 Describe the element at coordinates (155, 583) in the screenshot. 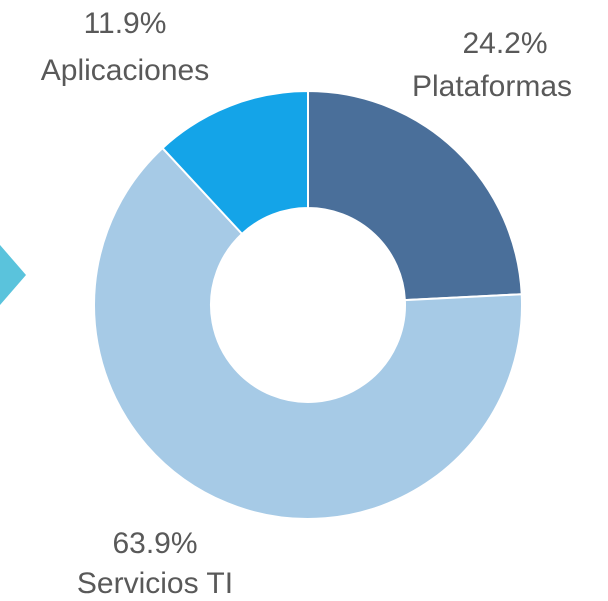

I see `category-label: Servicios TI` at that location.